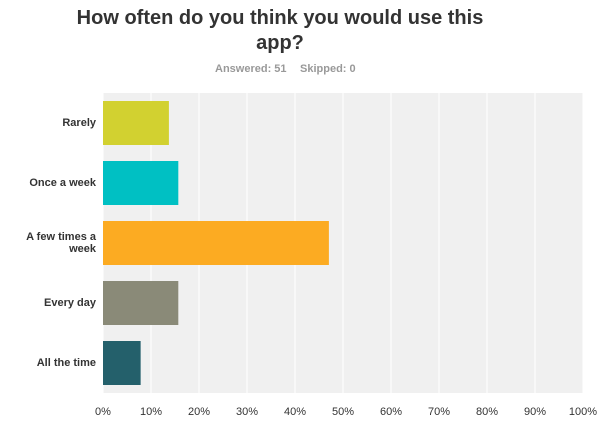  Describe the element at coordinates (583, 412) in the screenshot. I see `x-tick-label: 100%` at that location.